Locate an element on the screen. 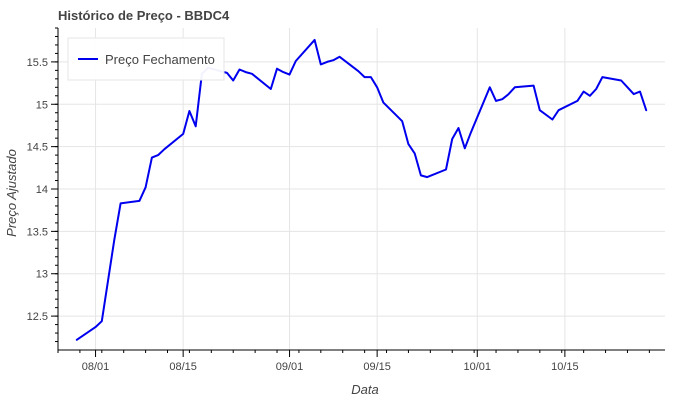 Image resolution: width=700 pixels, height=405 pixels. y-tick-label: 15 is located at coordinates (42, 105).